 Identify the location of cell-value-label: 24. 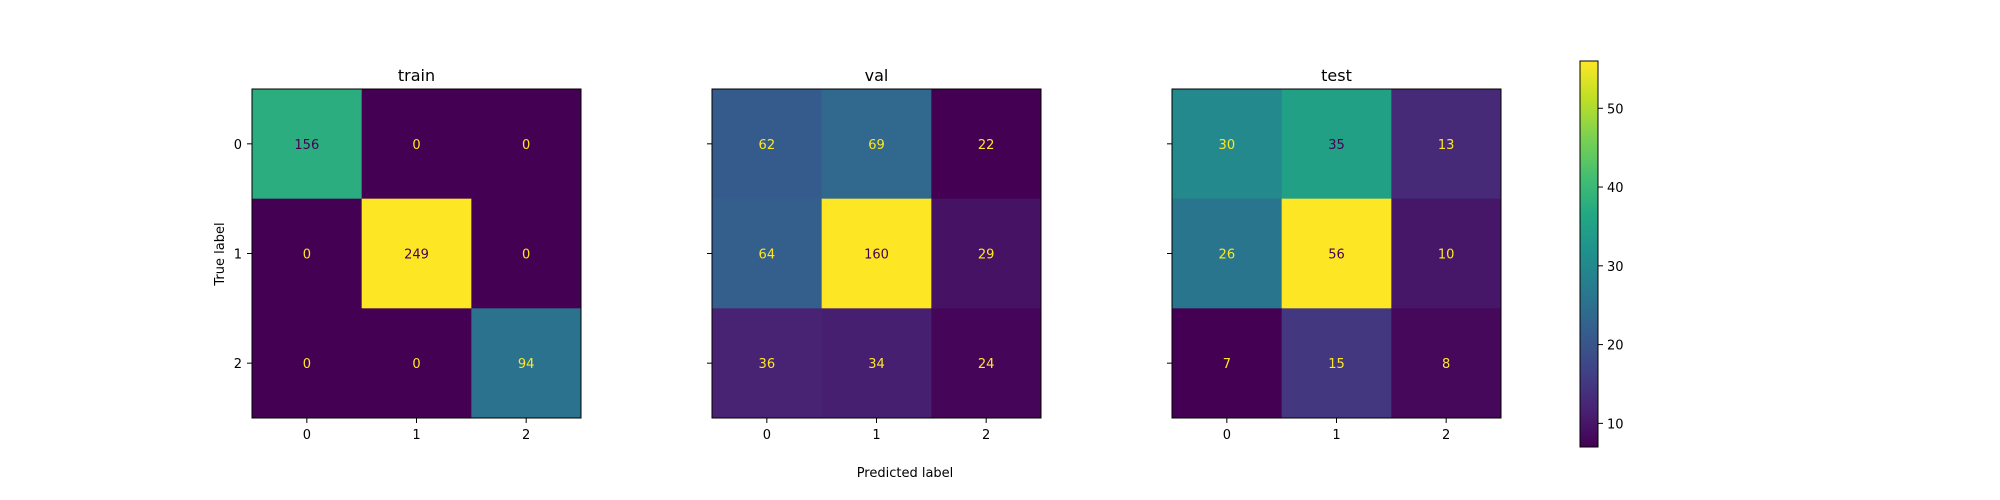
(986, 364).